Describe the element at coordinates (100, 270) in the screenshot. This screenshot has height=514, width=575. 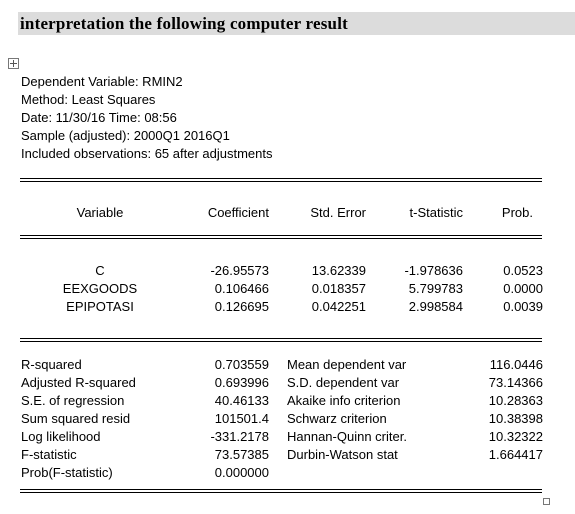
I see `variable-cell: C` at that location.